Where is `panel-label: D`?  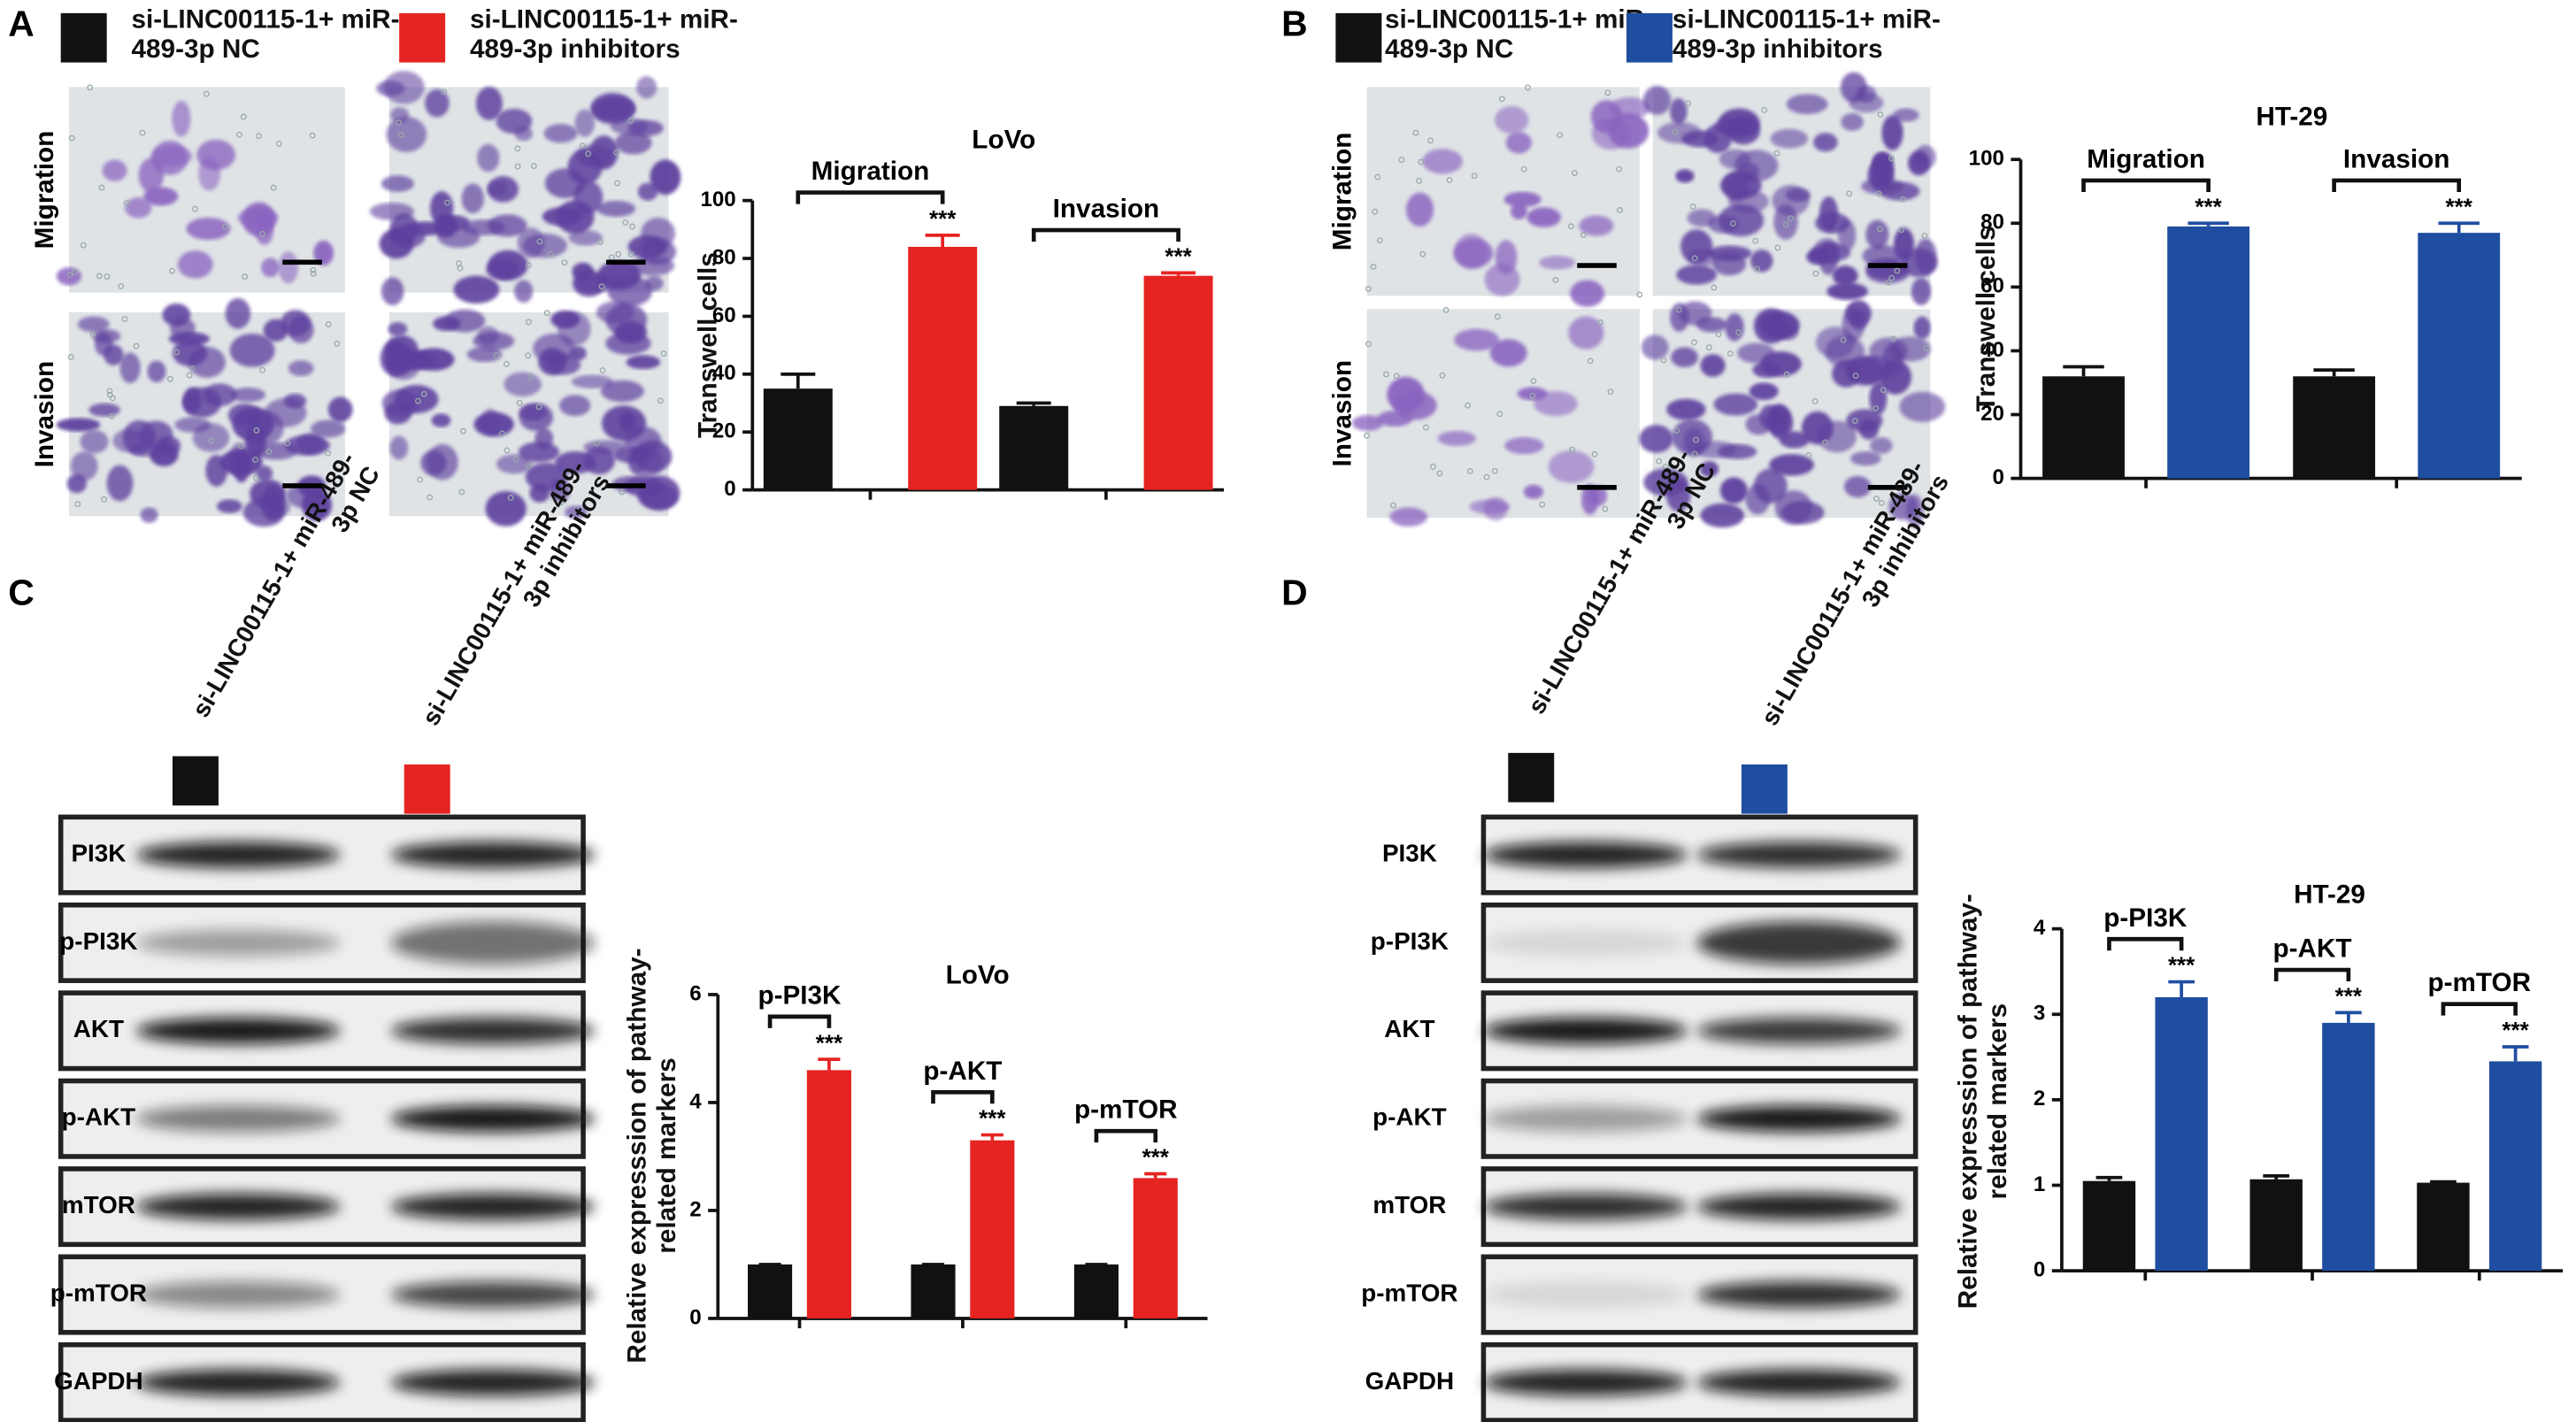
panel-label: D is located at coordinates (1294, 592).